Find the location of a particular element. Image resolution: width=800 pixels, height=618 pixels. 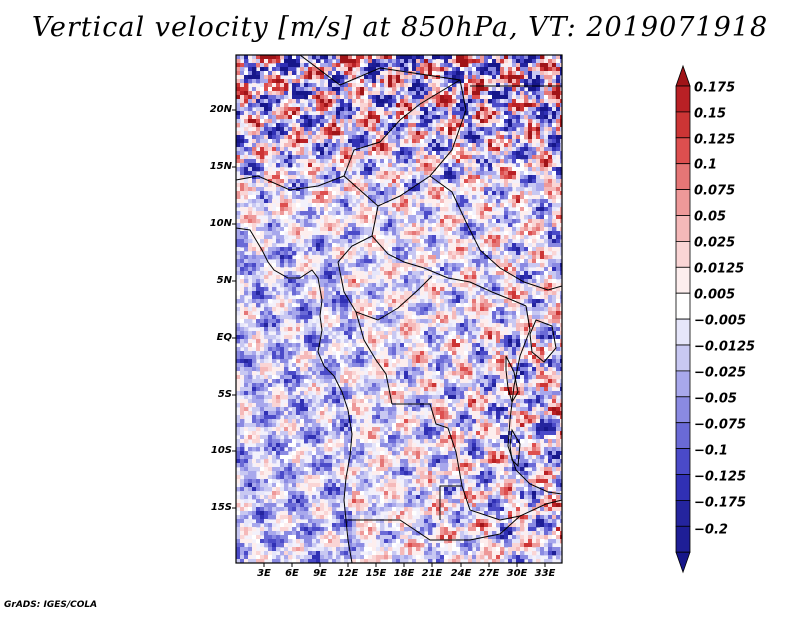

colorbar-label: −0.2 is located at coordinates (711, 530).